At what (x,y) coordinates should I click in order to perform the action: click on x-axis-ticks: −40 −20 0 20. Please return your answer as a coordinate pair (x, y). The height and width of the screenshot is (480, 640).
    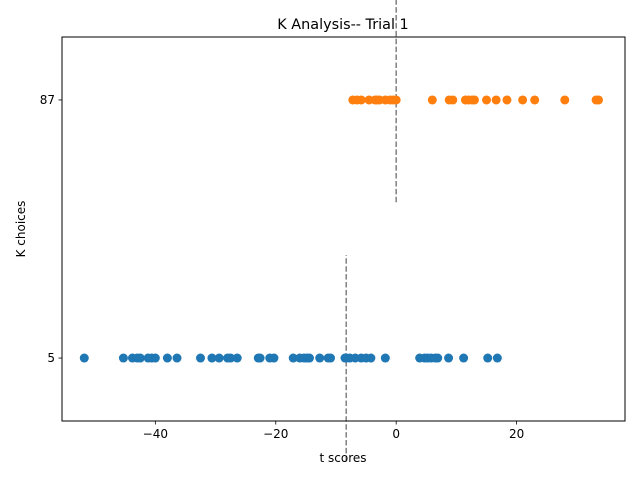
    Looking at the image, I should click on (333, 431).